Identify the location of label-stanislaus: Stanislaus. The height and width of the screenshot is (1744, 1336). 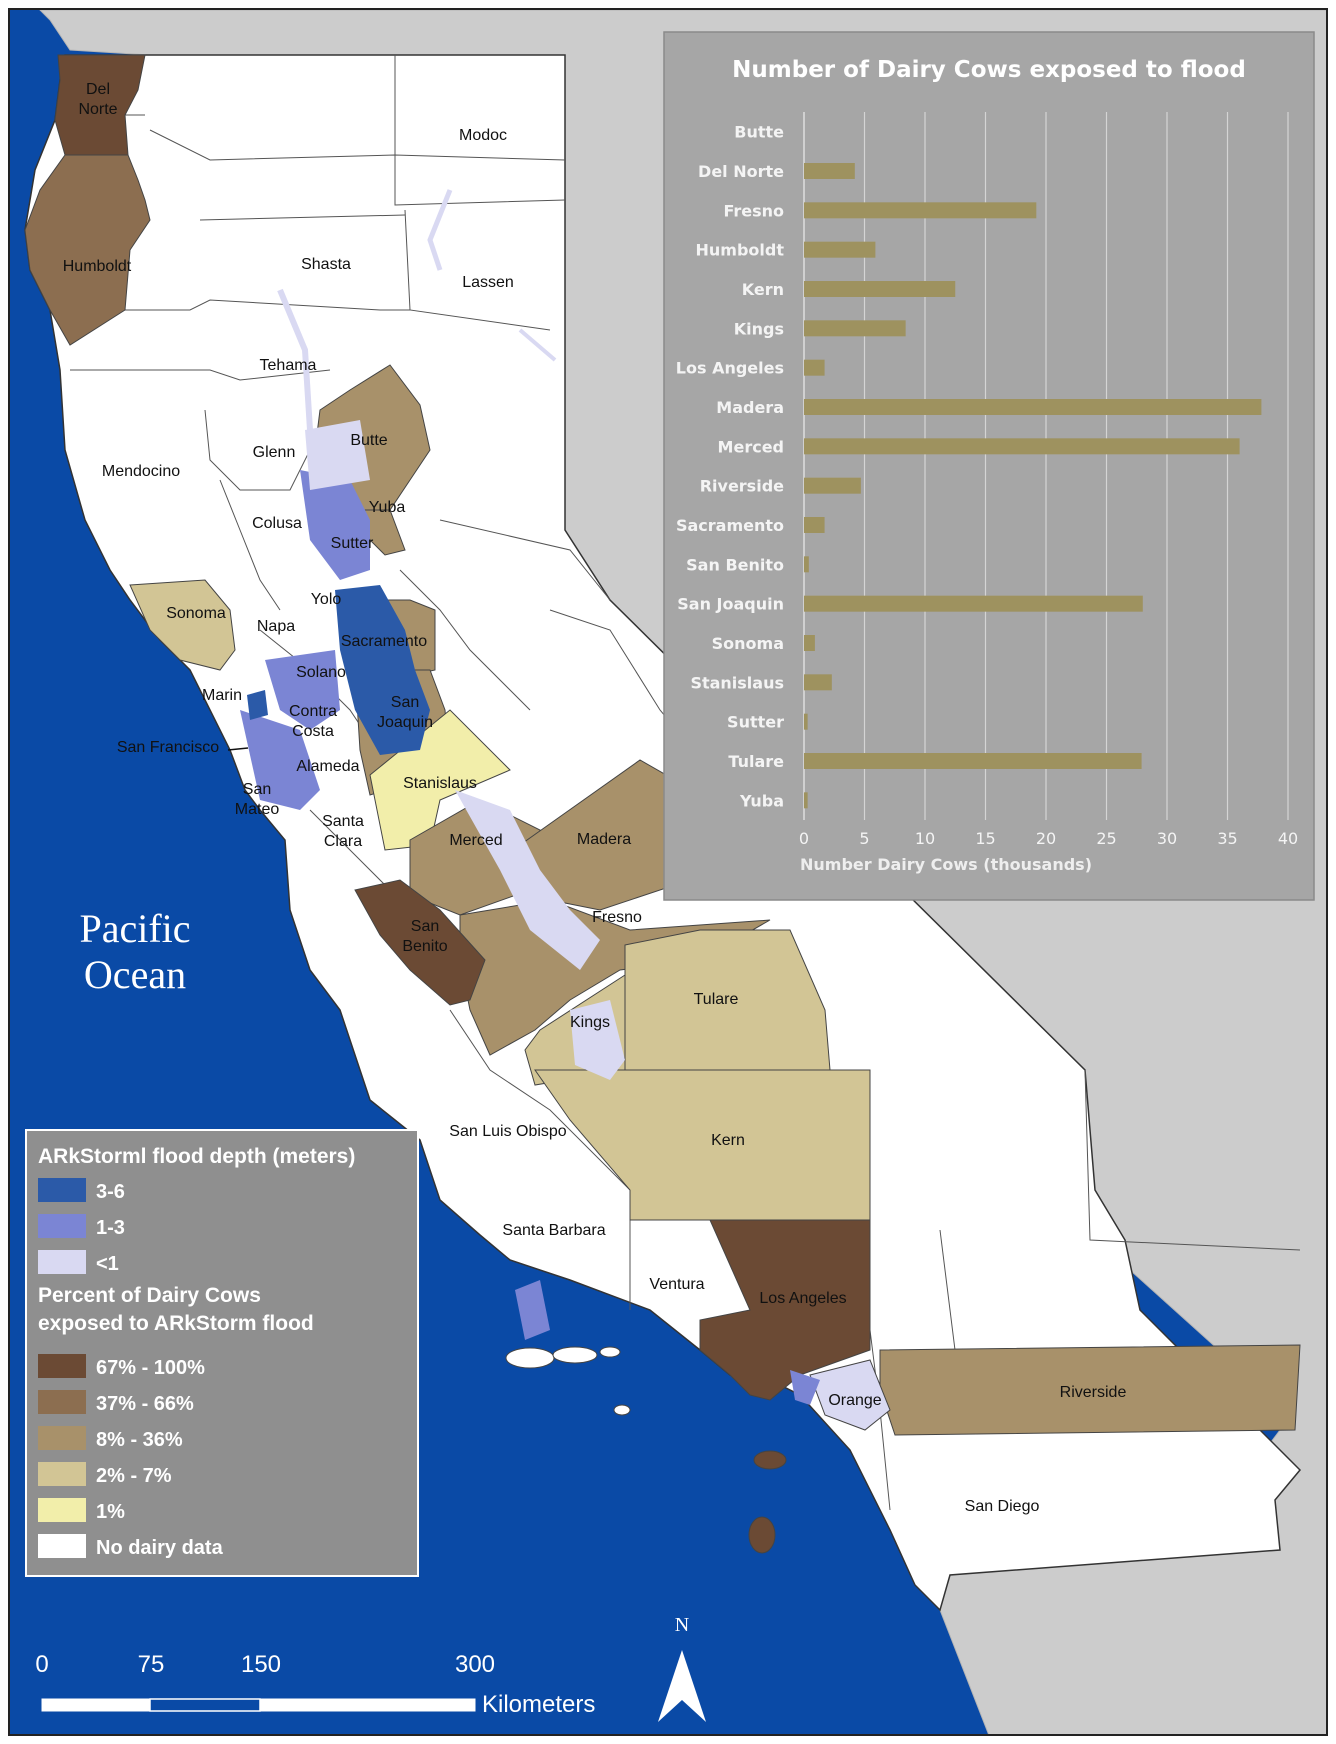
(440, 783).